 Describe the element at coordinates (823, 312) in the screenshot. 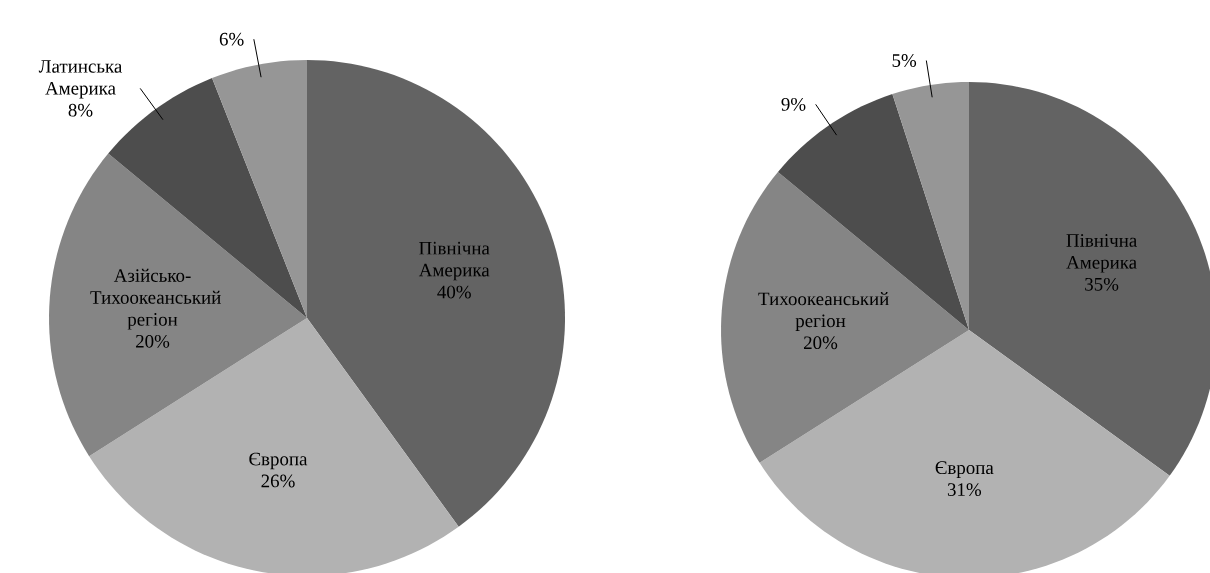

I see `slice-label: Тихоокеанський регіон` at that location.